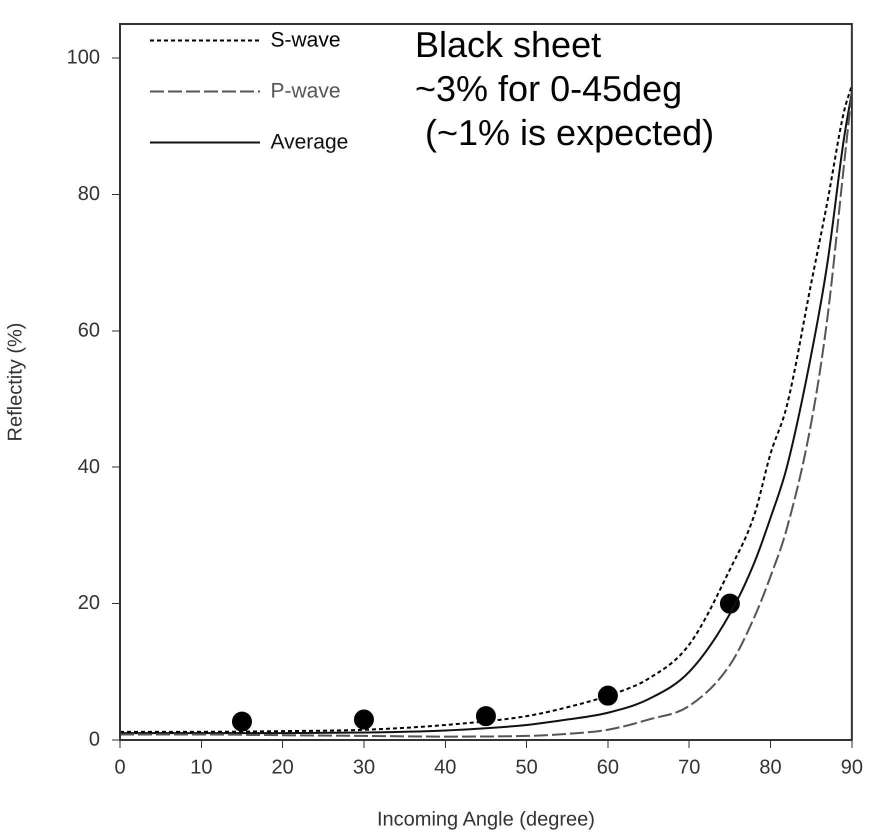  Describe the element at coordinates (283, 767) in the screenshot. I see `x-tick-label: 20` at that location.